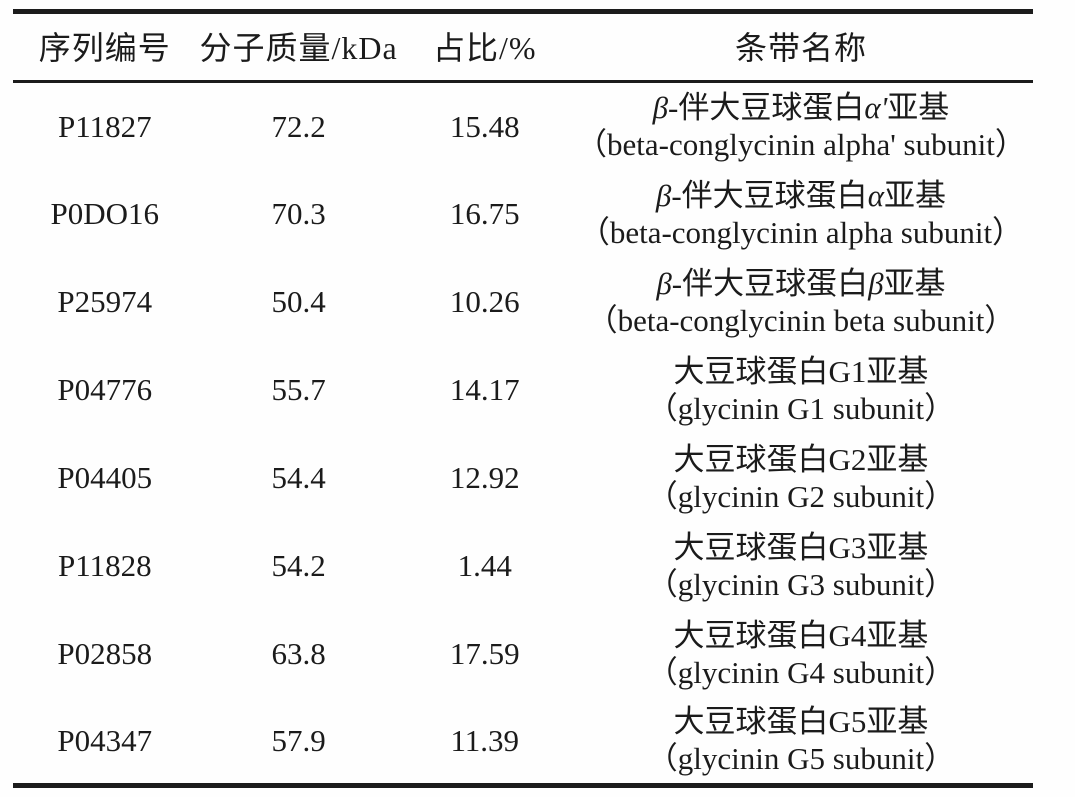 The height and width of the screenshot is (797, 1075). I want to click on band-name-cell: 大豆球蛋白G1亚基 （glycinin G1 subunit）, so click(801, 390).